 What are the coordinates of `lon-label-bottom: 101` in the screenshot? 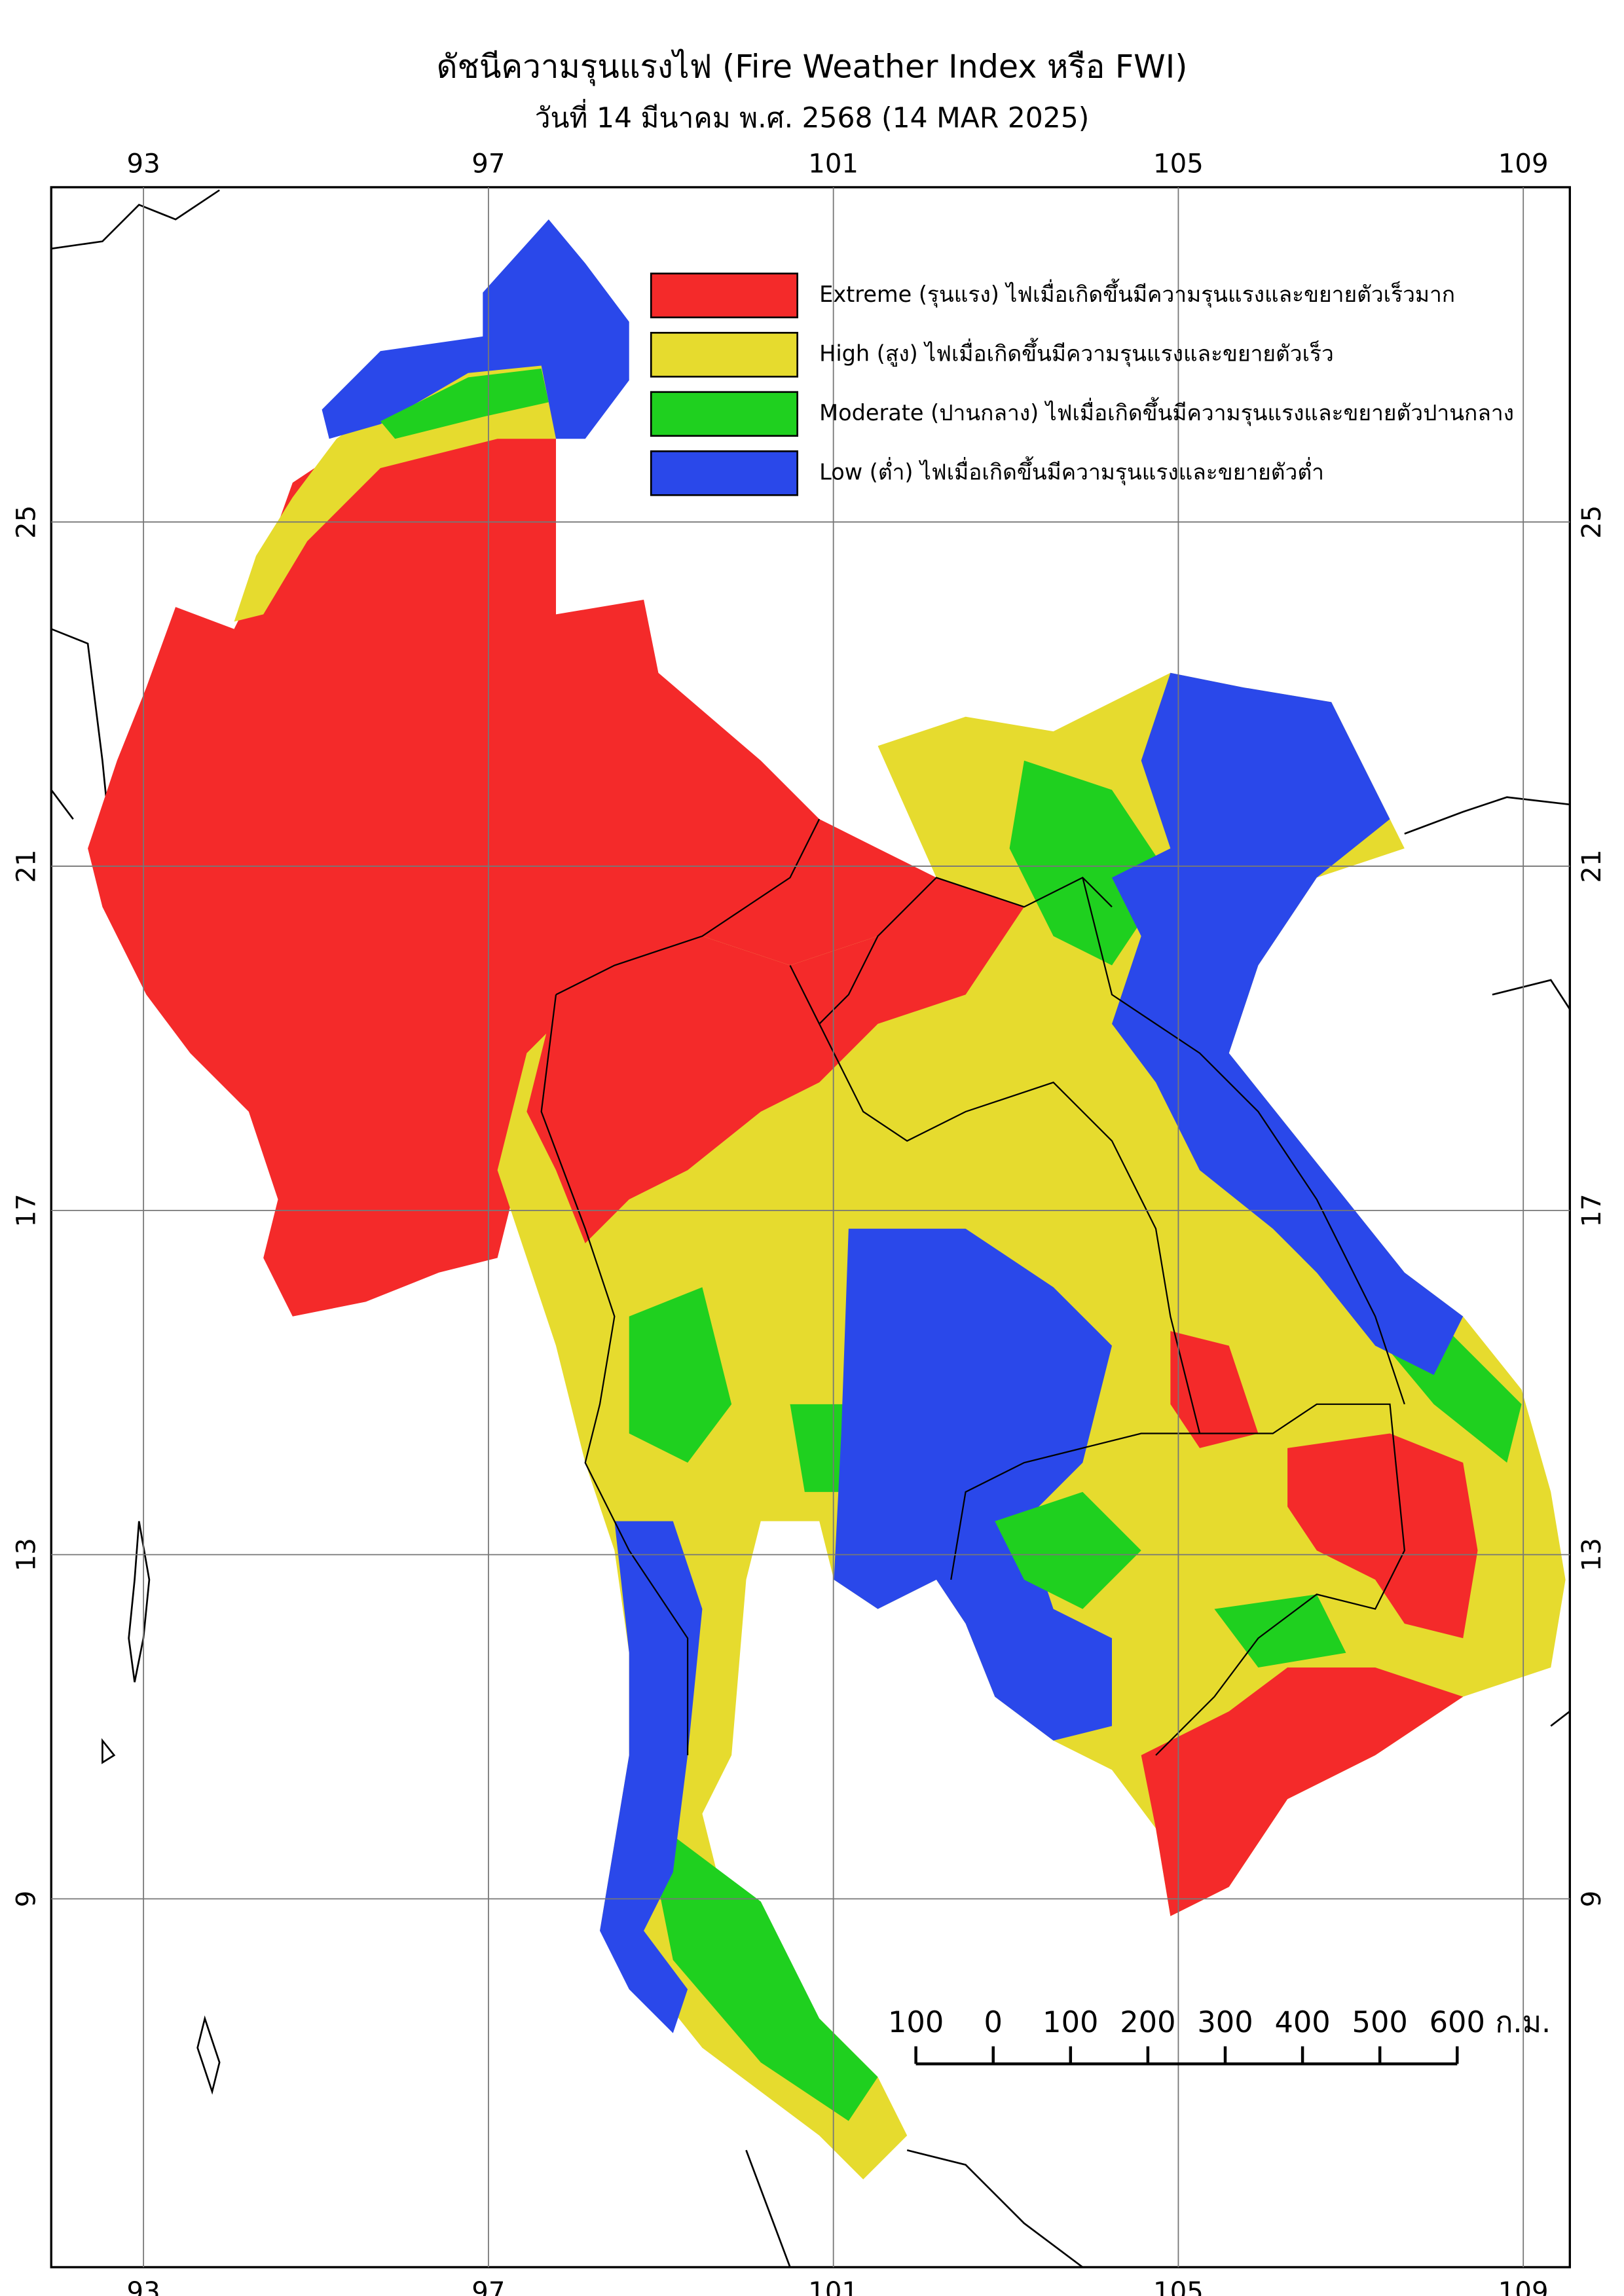 It's located at (833, 2286).